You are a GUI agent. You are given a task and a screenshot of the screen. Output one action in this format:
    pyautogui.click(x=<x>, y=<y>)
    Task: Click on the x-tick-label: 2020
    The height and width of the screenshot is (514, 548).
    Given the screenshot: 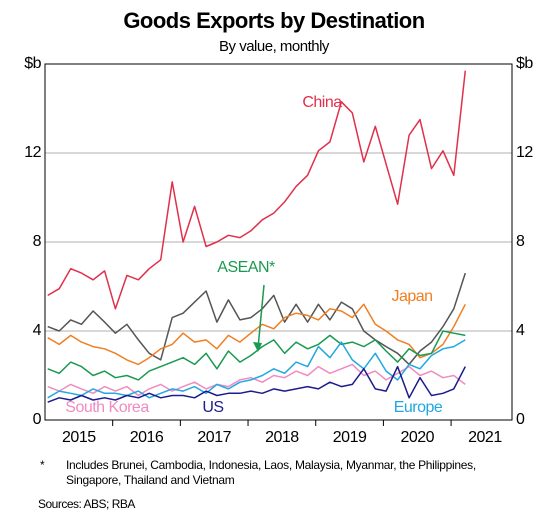 What is the action you would take?
    pyautogui.click(x=417, y=437)
    